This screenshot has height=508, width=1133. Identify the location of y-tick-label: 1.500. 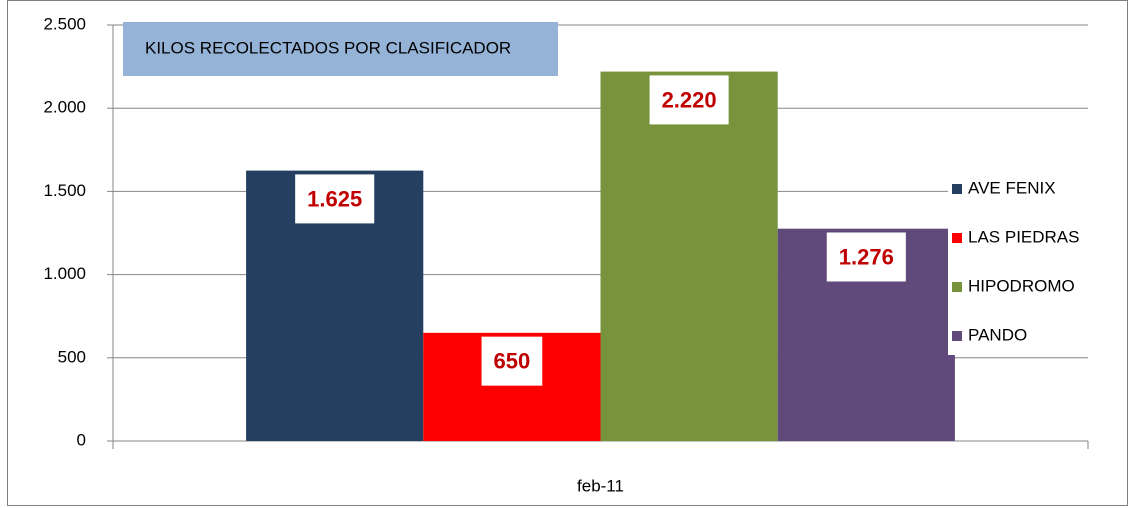
(64, 190).